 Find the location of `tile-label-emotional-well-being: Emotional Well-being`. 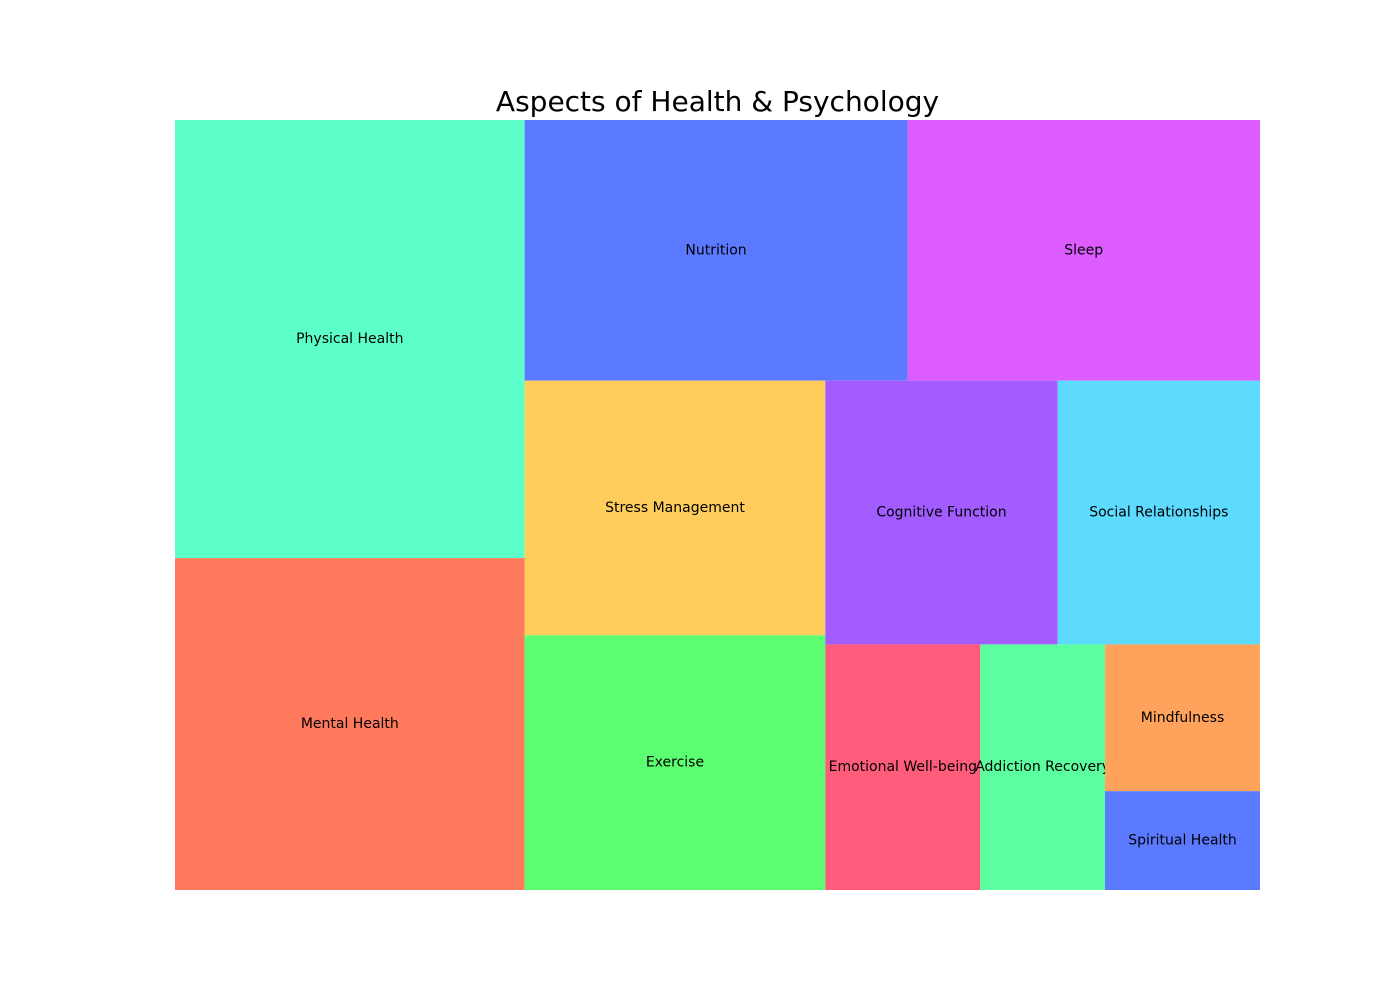

tile-label-emotional-well-being: Emotional Well-being is located at coordinates (903, 767).